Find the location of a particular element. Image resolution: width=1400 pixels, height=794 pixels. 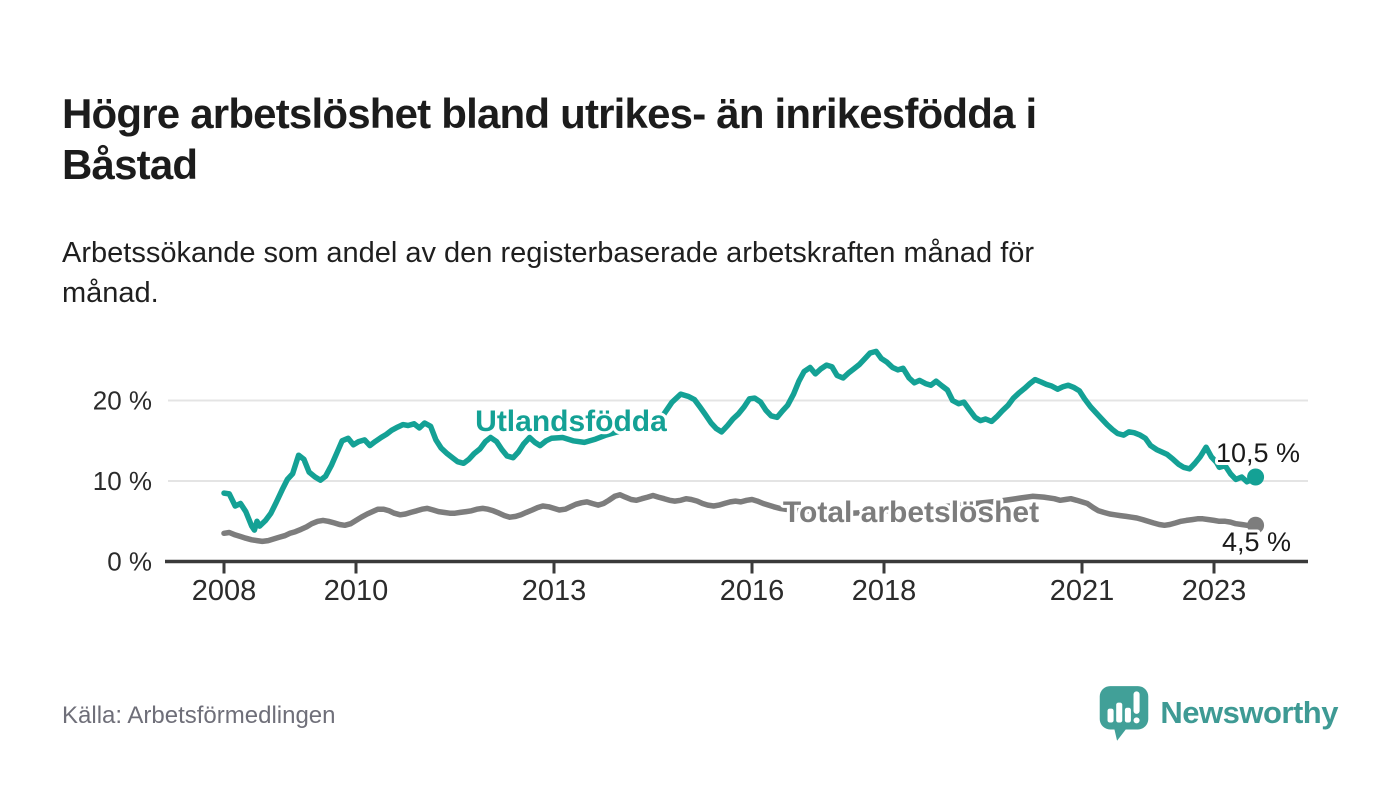

x-tick-label: 2023 is located at coordinates (1214, 591).